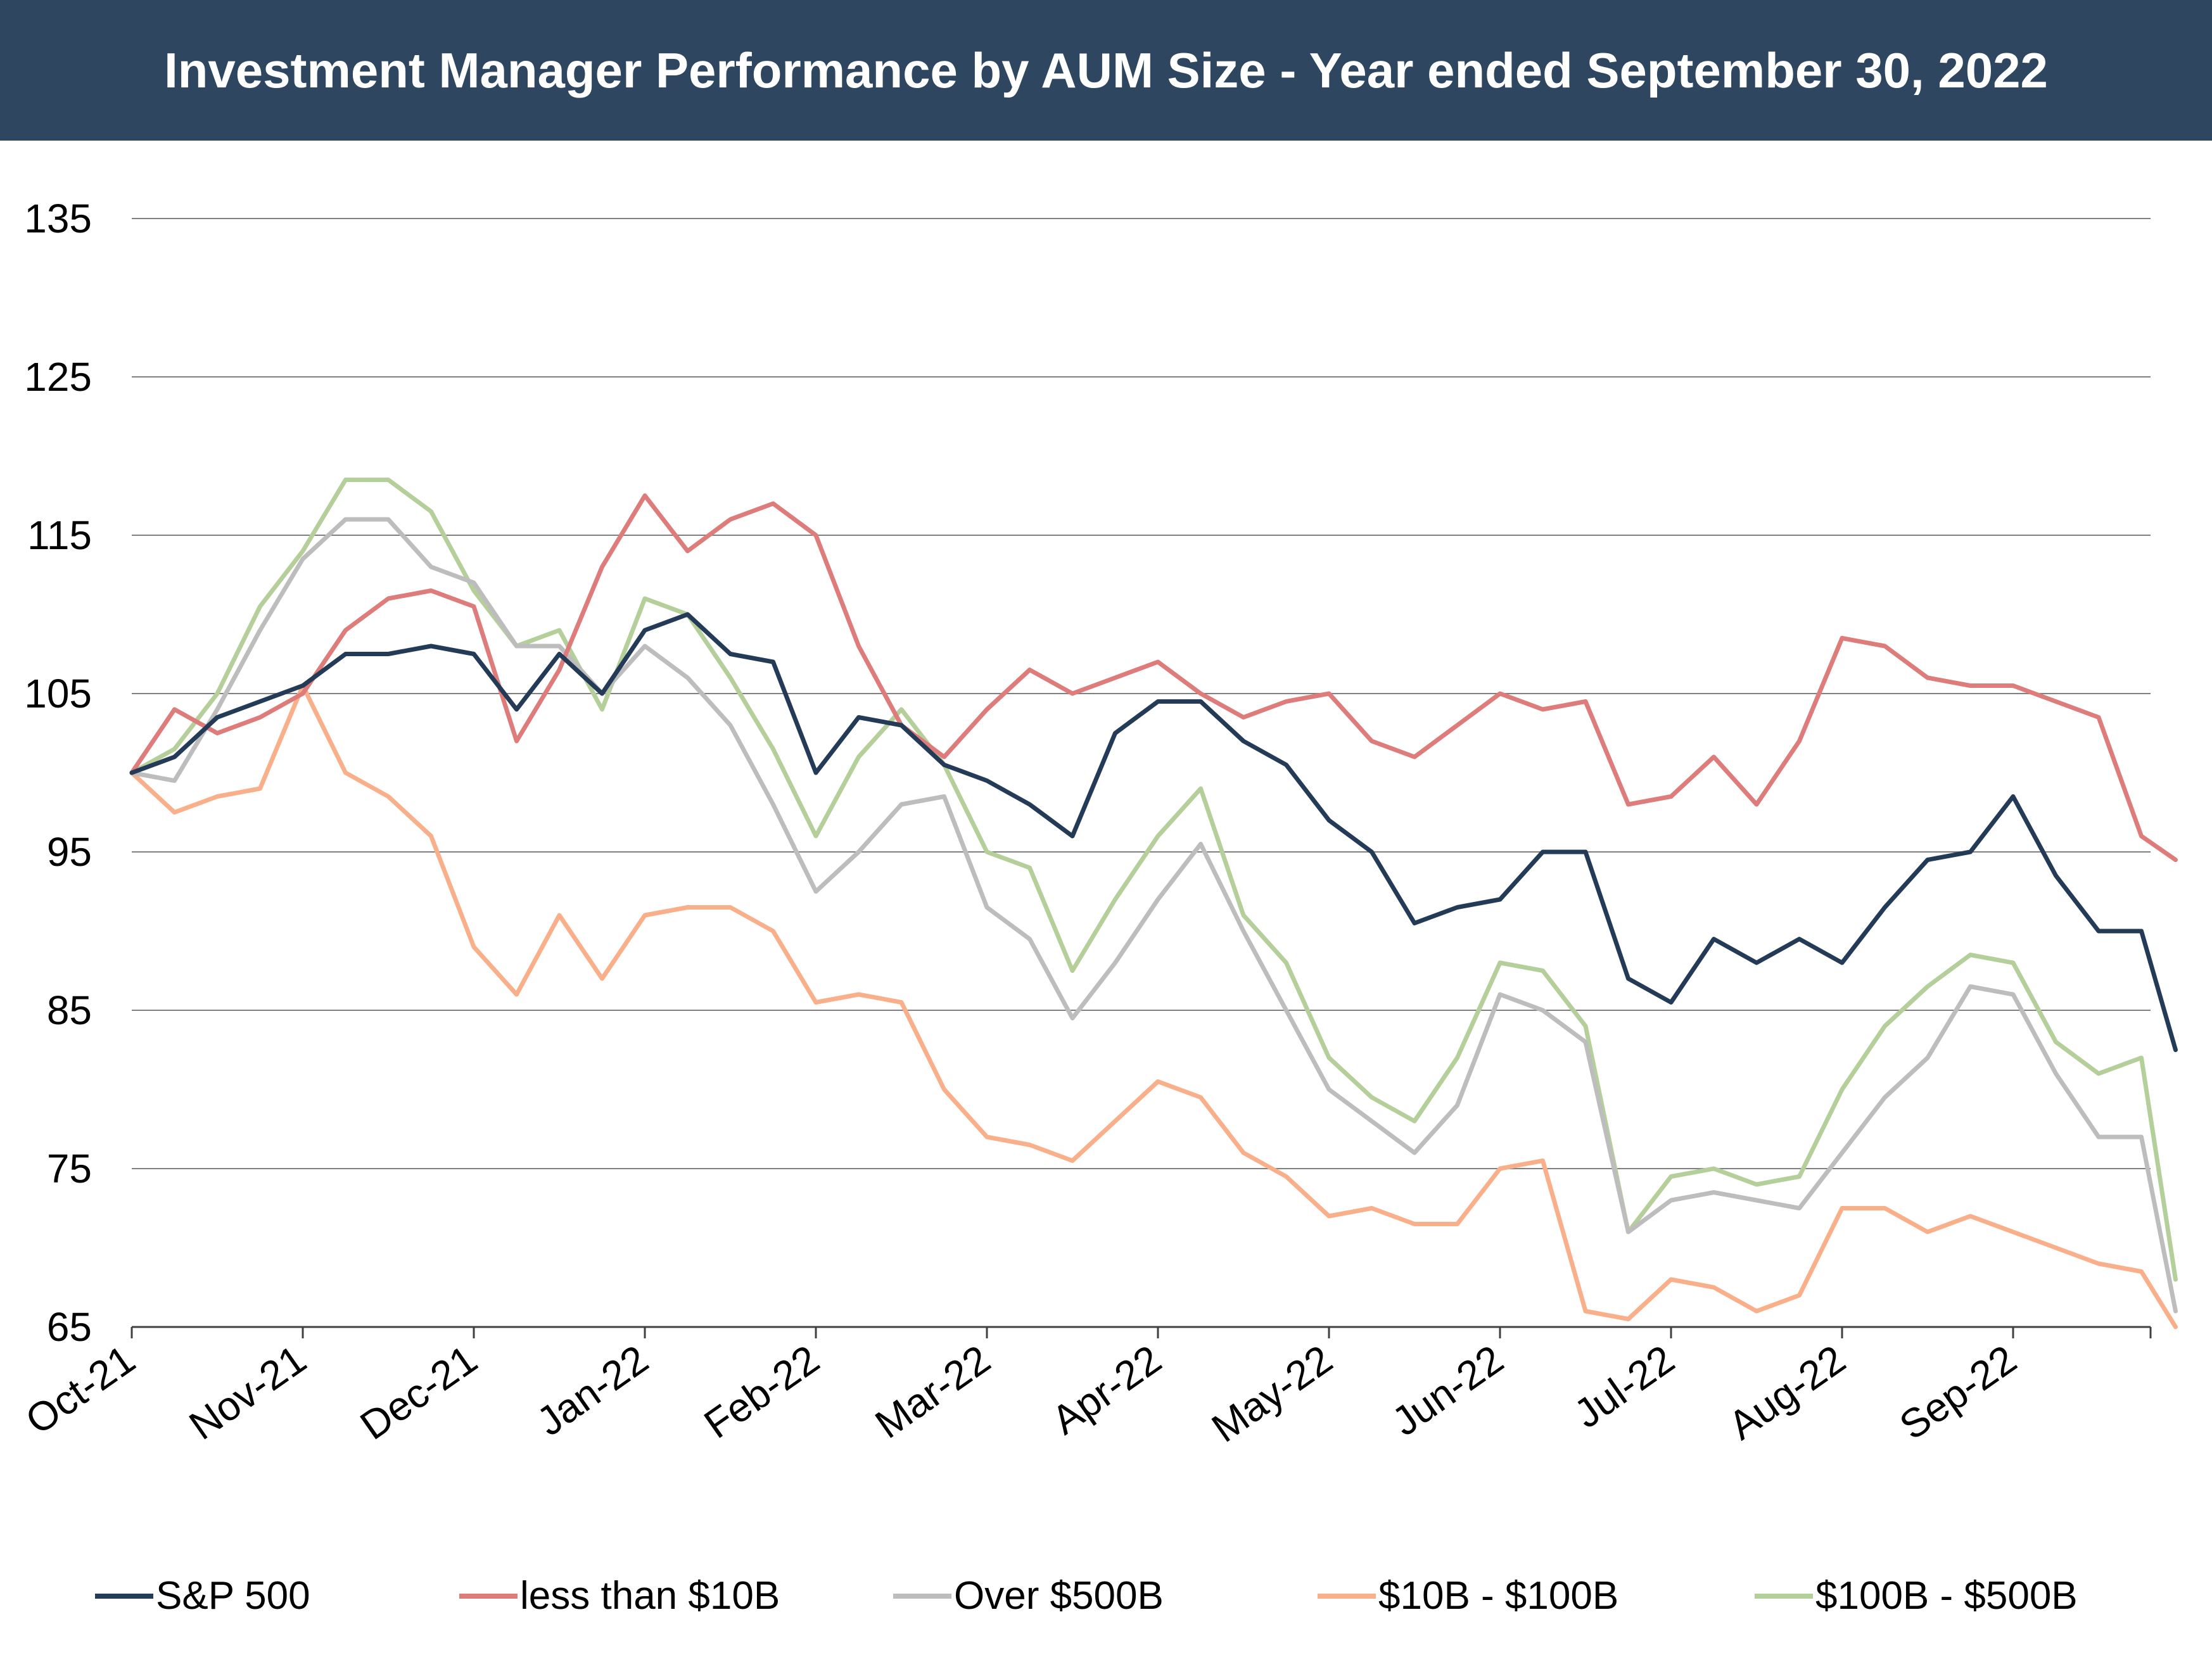 The height and width of the screenshot is (1669, 2212). I want to click on x-tick-label: Feb-22, so click(761, 1392).